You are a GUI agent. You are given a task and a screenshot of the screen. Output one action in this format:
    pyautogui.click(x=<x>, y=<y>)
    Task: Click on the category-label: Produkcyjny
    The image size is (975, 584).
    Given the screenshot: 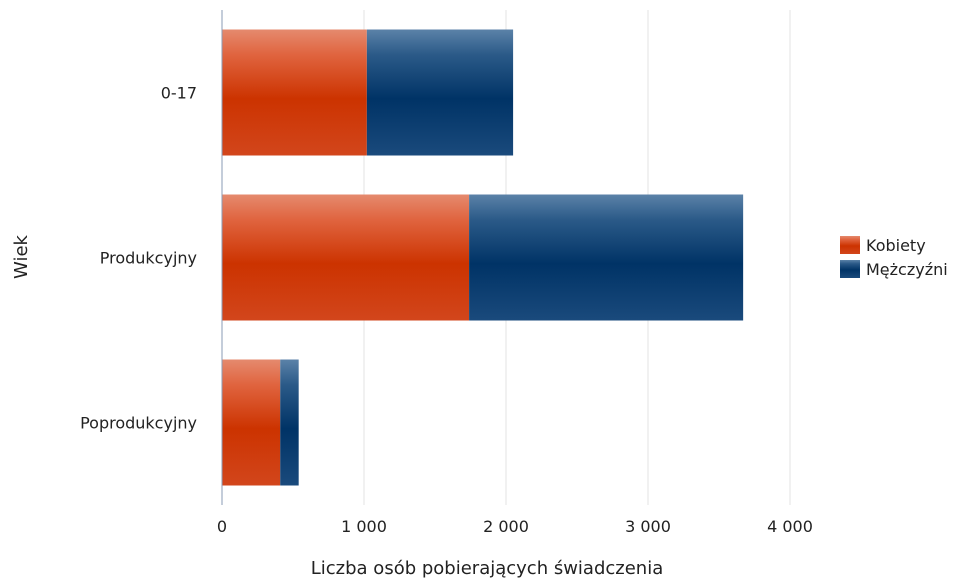 What is the action you would take?
    pyautogui.click(x=148, y=258)
    